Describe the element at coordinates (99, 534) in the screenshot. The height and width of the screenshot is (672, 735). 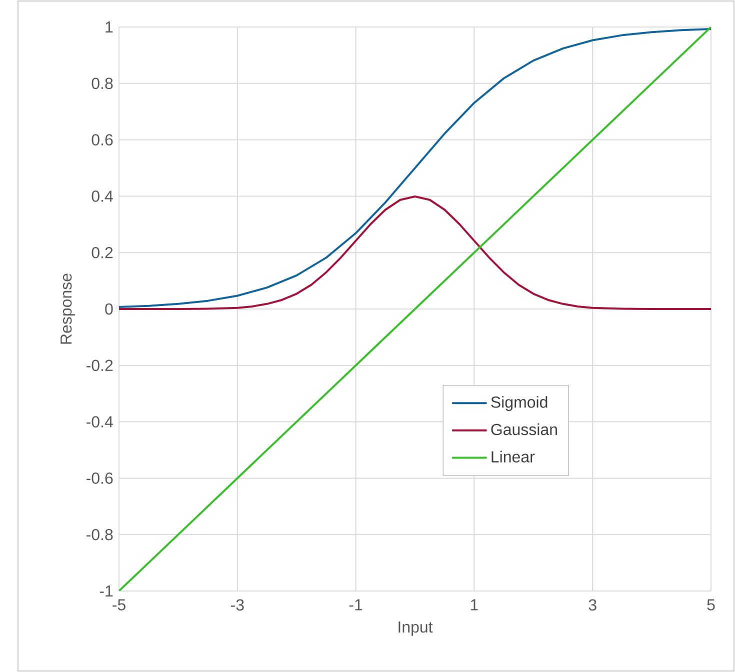
I see `y-tick-label: -0.8` at that location.